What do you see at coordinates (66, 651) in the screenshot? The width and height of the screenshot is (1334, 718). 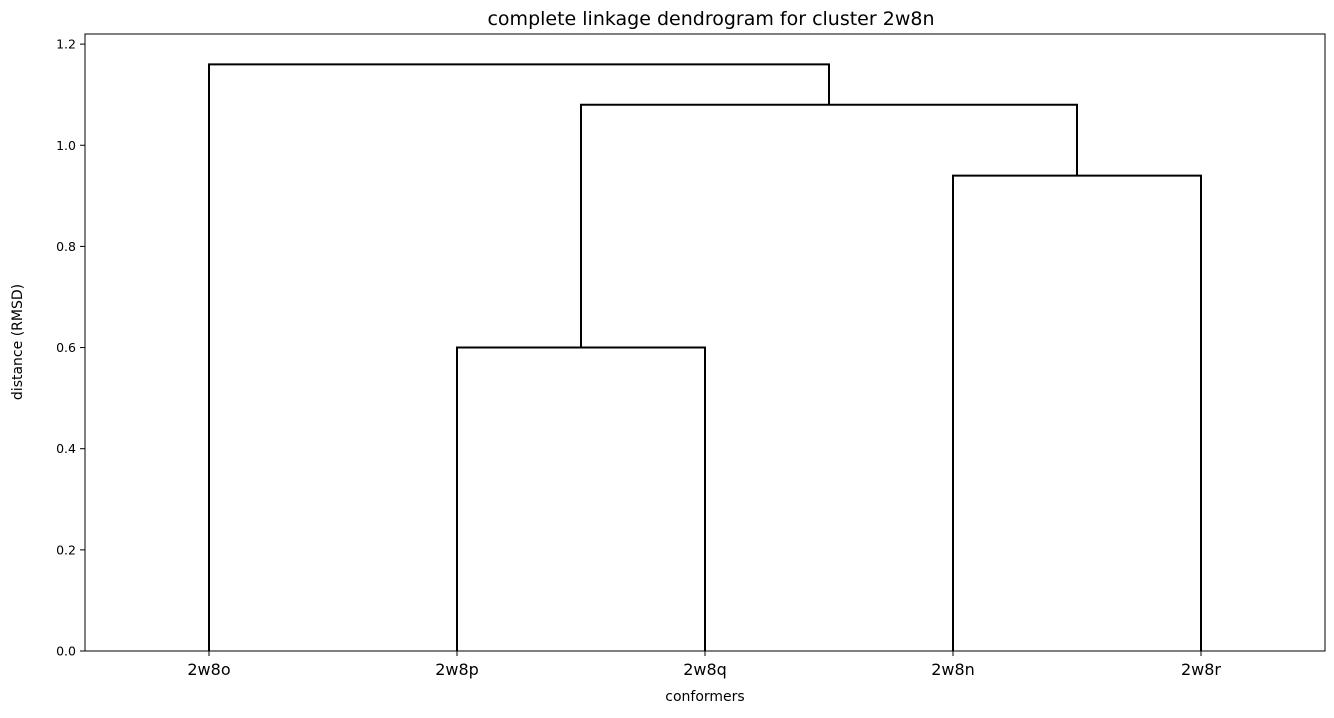 I see `y-tick-label: 0.0` at bounding box center [66, 651].